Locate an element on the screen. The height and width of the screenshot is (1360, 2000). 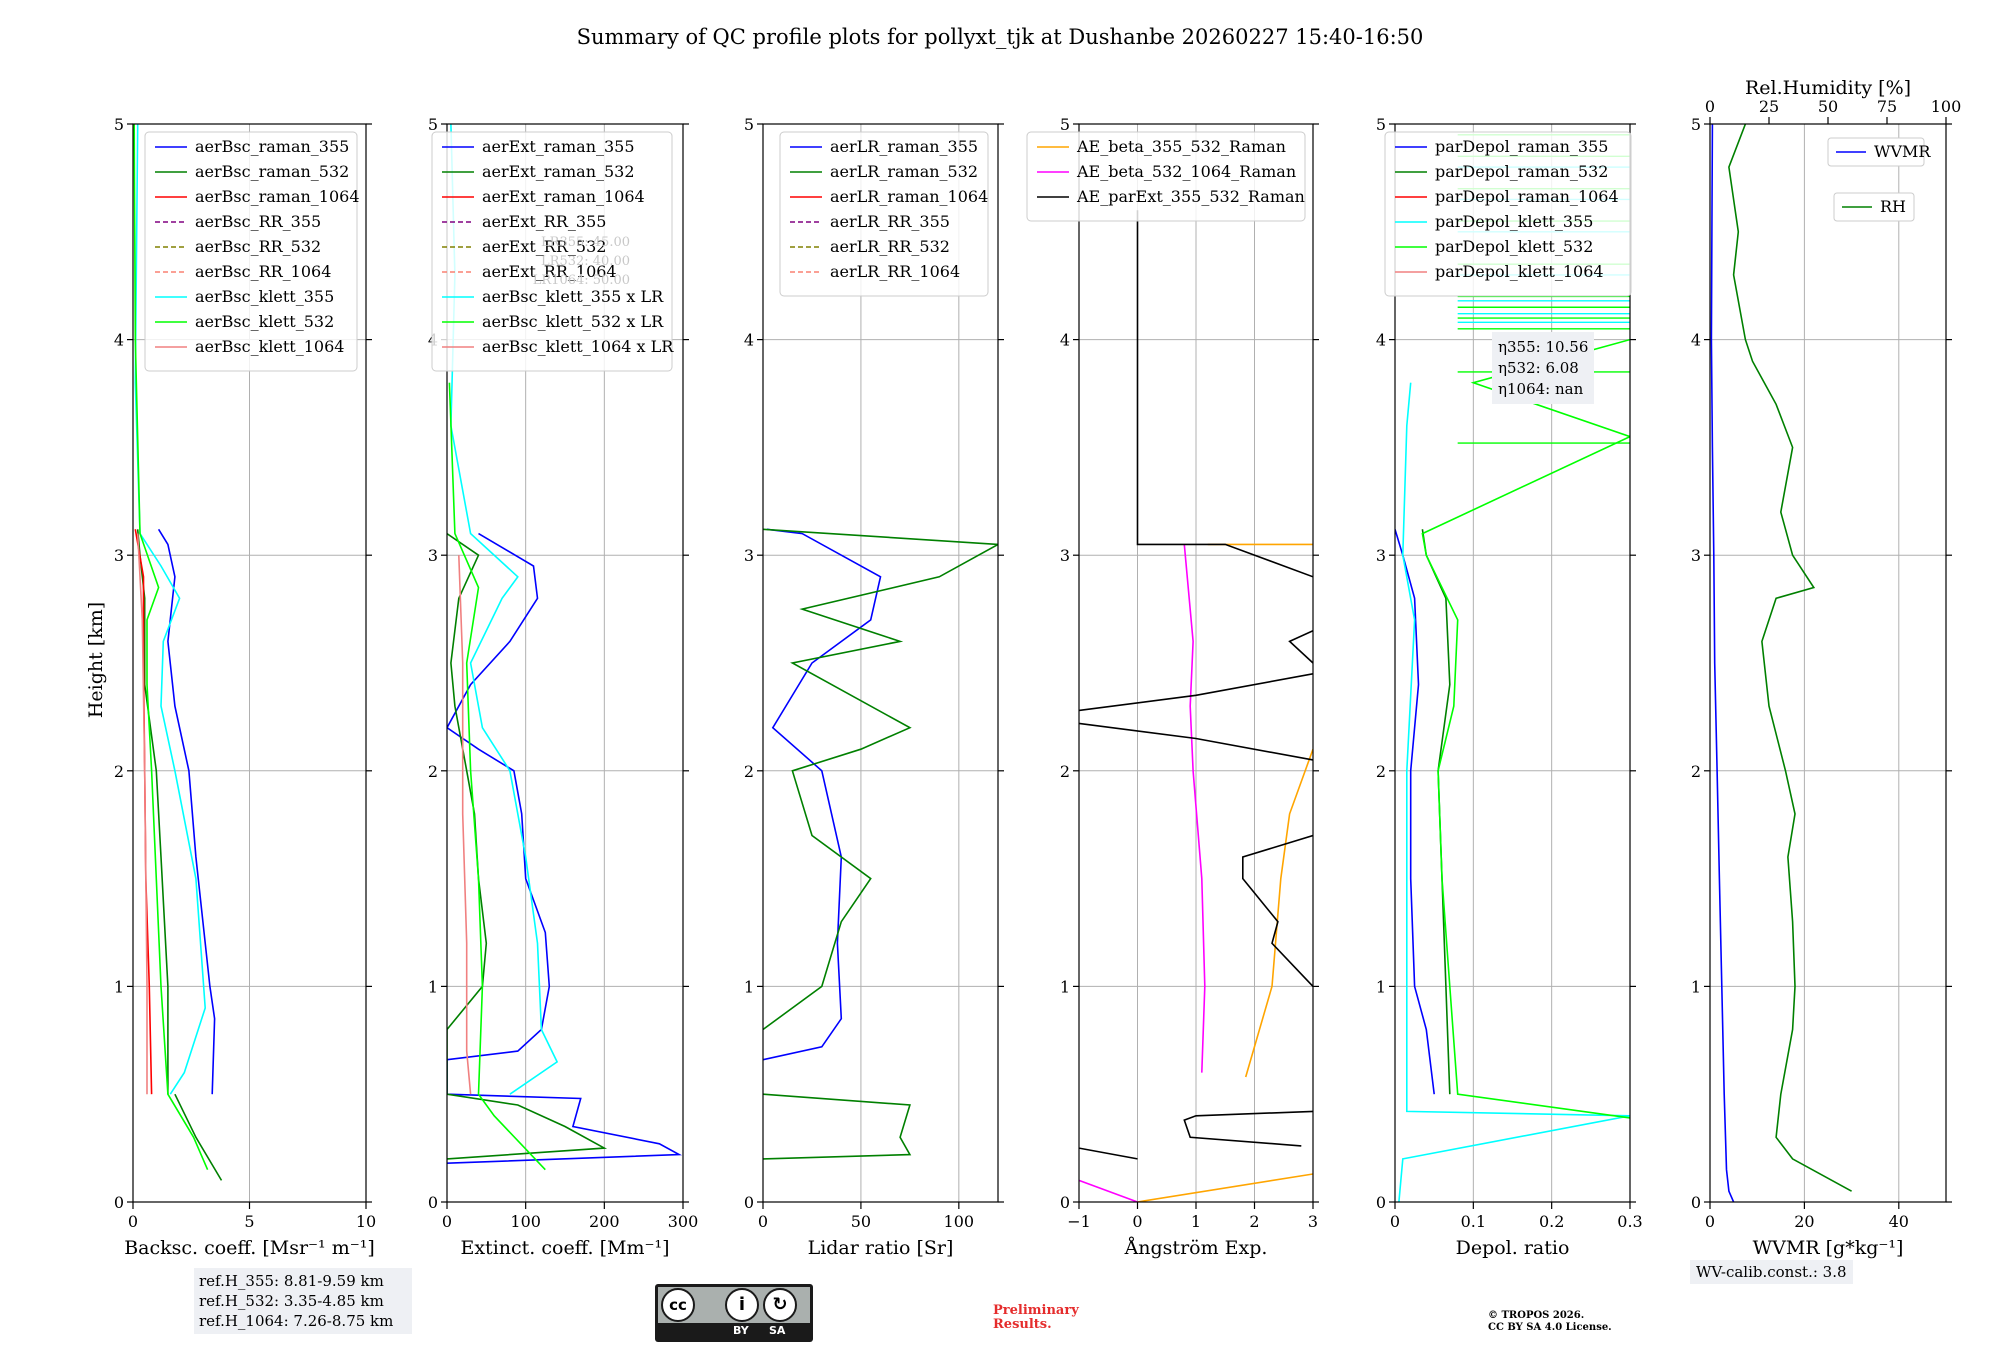
wv-calib-box: WV-calib.const.: 3.8 is located at coordinates (1771, 1272).